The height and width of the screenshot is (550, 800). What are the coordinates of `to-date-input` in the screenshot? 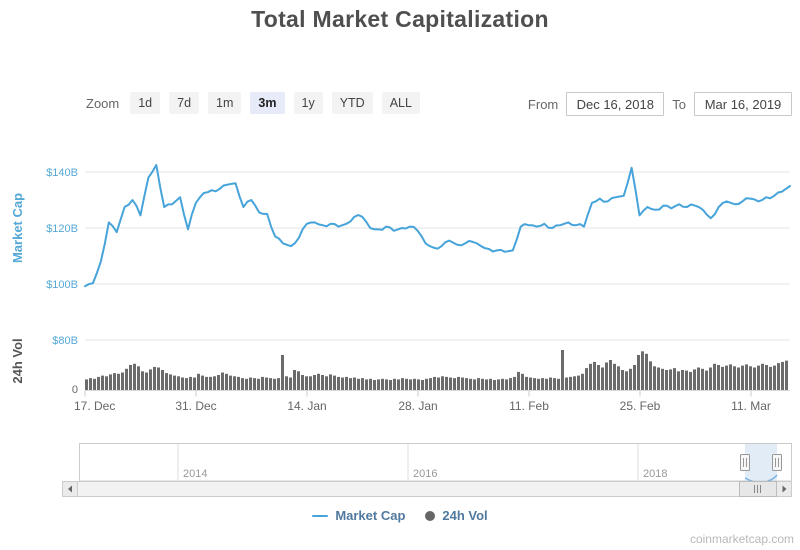 It's located at (743, 104).